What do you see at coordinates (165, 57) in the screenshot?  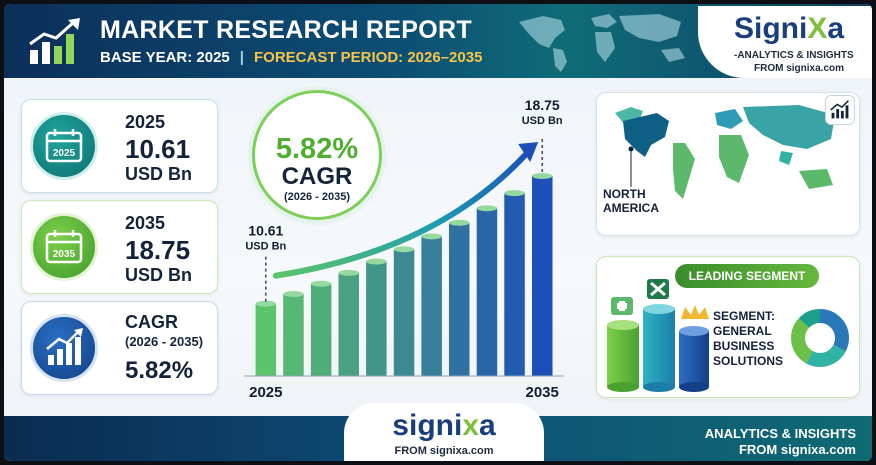 I see `base-year-label: BASE YEAR: 2025` at bounding box center [165, 57].